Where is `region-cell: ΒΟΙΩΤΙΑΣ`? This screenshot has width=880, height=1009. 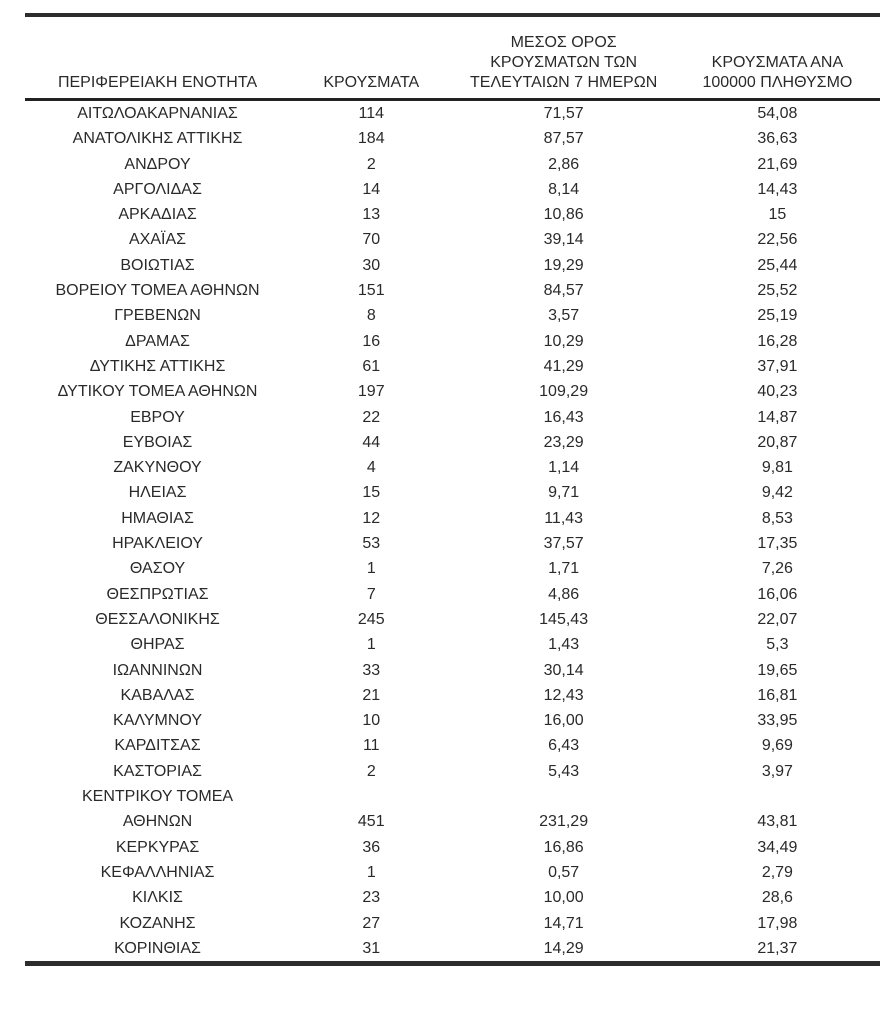
region-cell: ΒΟΙΩΤΙΑΣ is located at coordinates (157, 265).